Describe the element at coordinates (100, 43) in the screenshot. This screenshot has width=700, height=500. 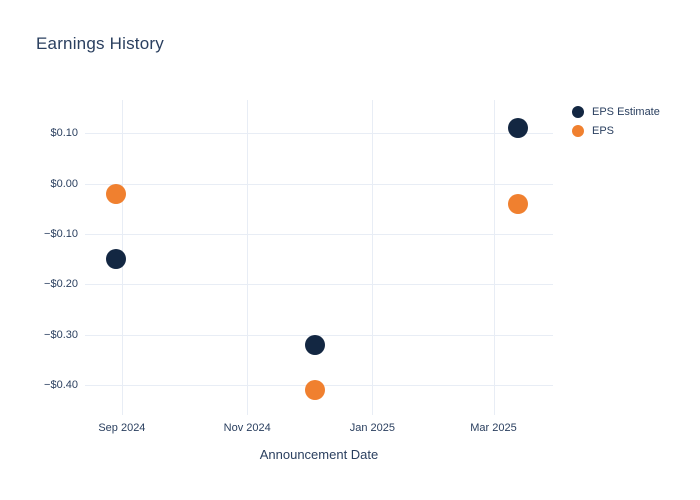
I see `chart-title: Earnings History` at that location.